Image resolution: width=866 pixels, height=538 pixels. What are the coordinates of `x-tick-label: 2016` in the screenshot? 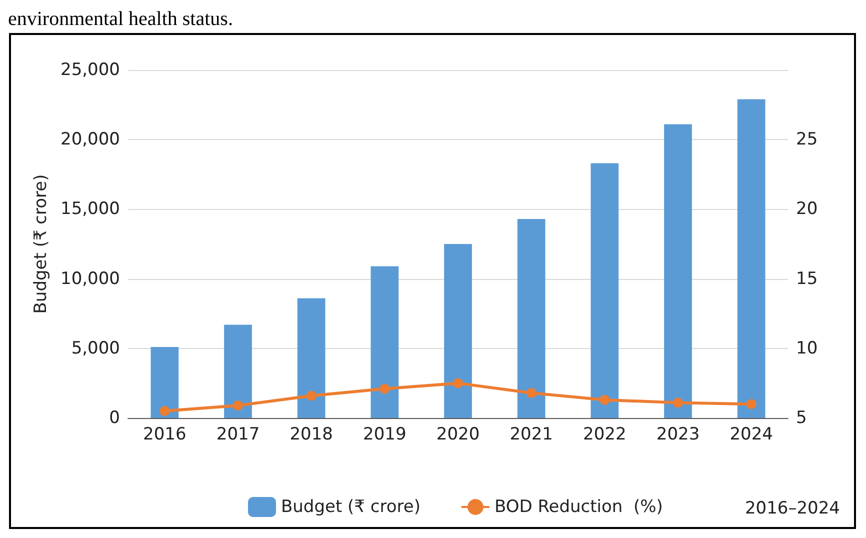 It's located at (164, 434).